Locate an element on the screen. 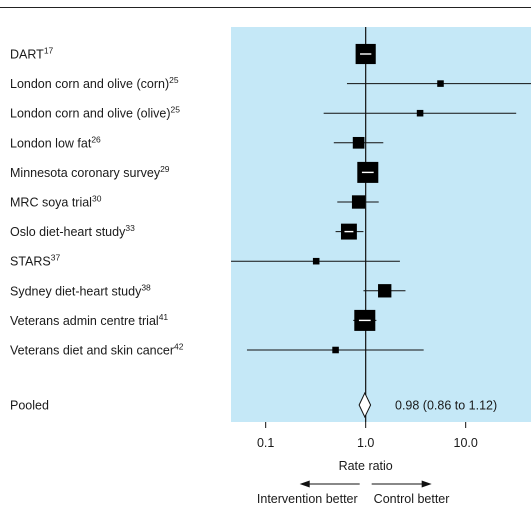  study-label: Veterans admin centre trial41 is located at coordinates (89, 320).